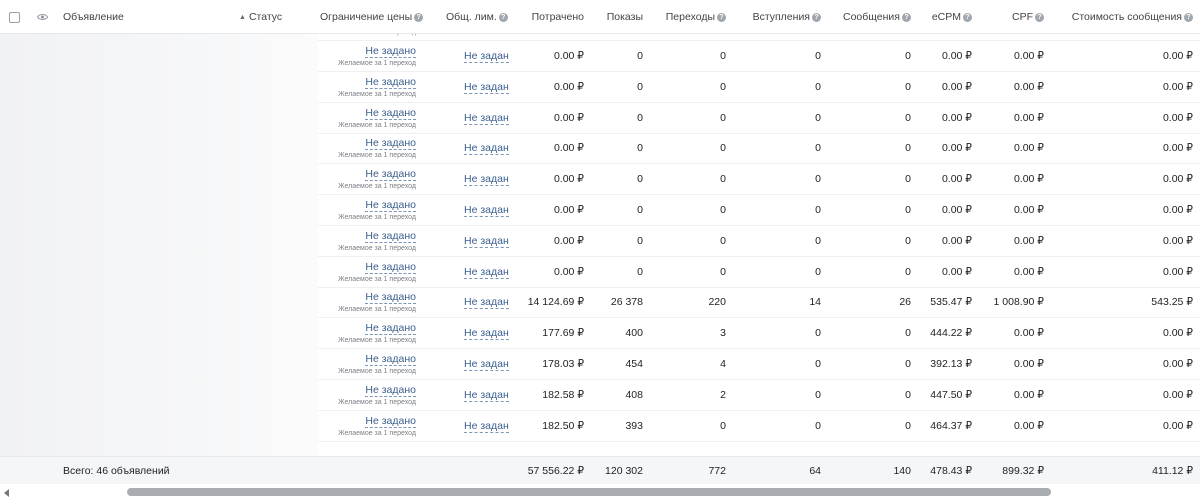 This screenshot has height=502, width=1200. I want to click on column-ad: Объявление, so click(93, 17).